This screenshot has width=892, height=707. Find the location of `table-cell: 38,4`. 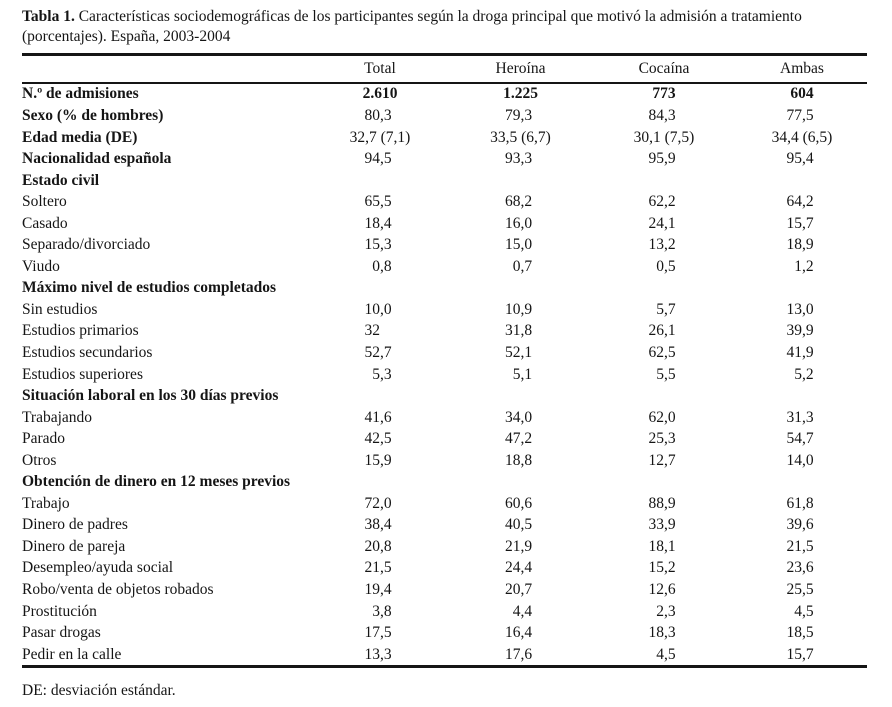

table-cell: 38,4 is located at coordinates (378, 525).